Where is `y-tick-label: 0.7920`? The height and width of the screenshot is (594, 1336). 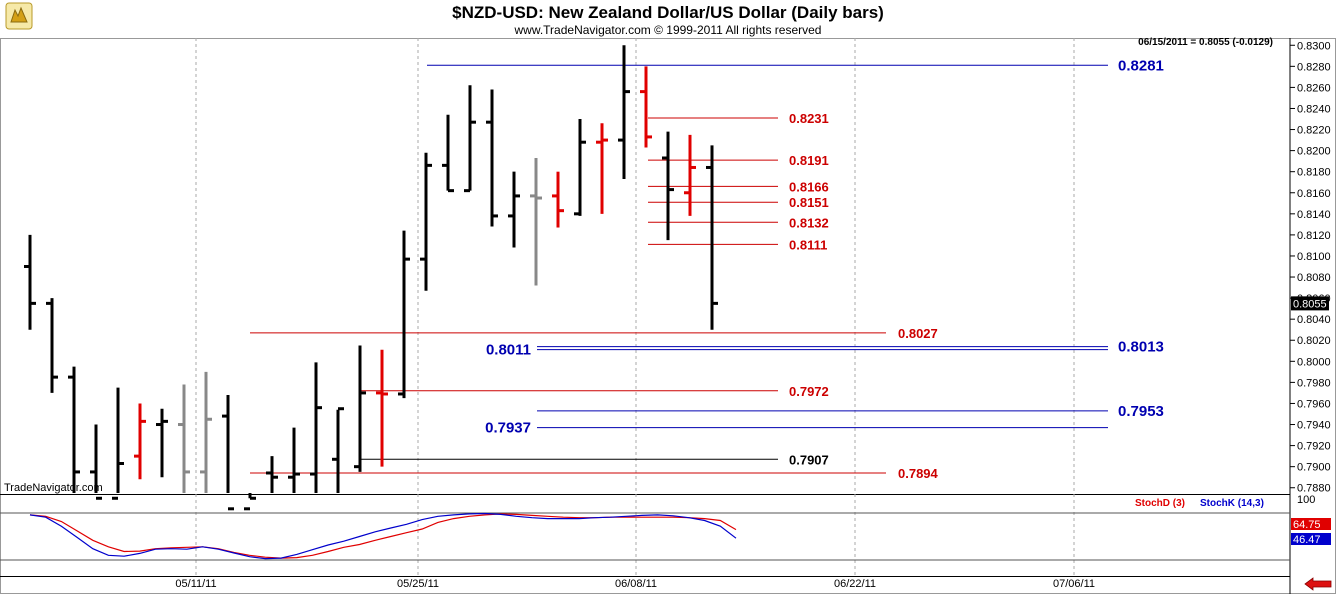 y-tick-label: 0.7920 is located at coordinates (1314, 447).